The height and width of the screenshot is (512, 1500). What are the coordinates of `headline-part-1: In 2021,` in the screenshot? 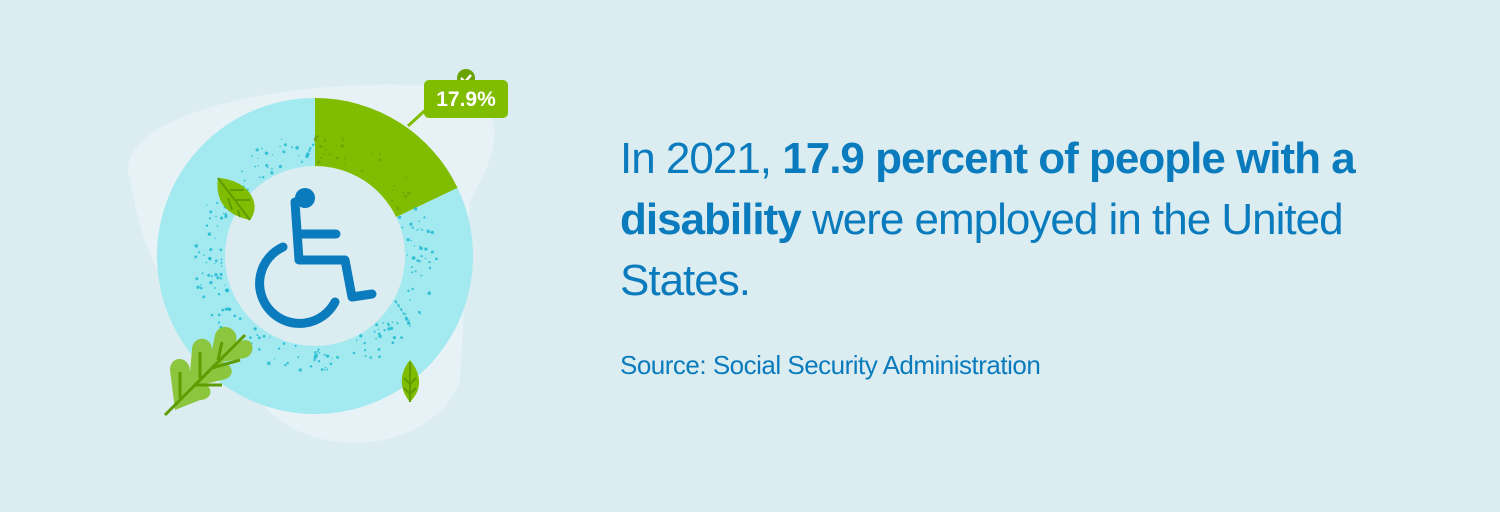 It's located at (701, 158).